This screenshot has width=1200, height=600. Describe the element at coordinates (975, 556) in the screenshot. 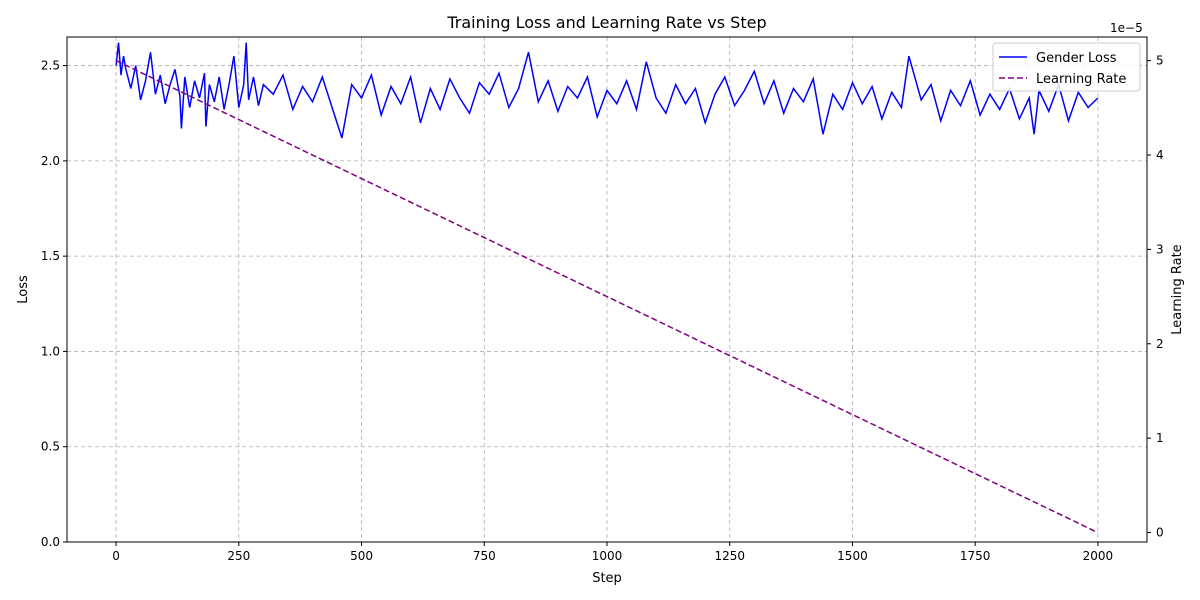

I see `x-tick-label: 1750` at that location.